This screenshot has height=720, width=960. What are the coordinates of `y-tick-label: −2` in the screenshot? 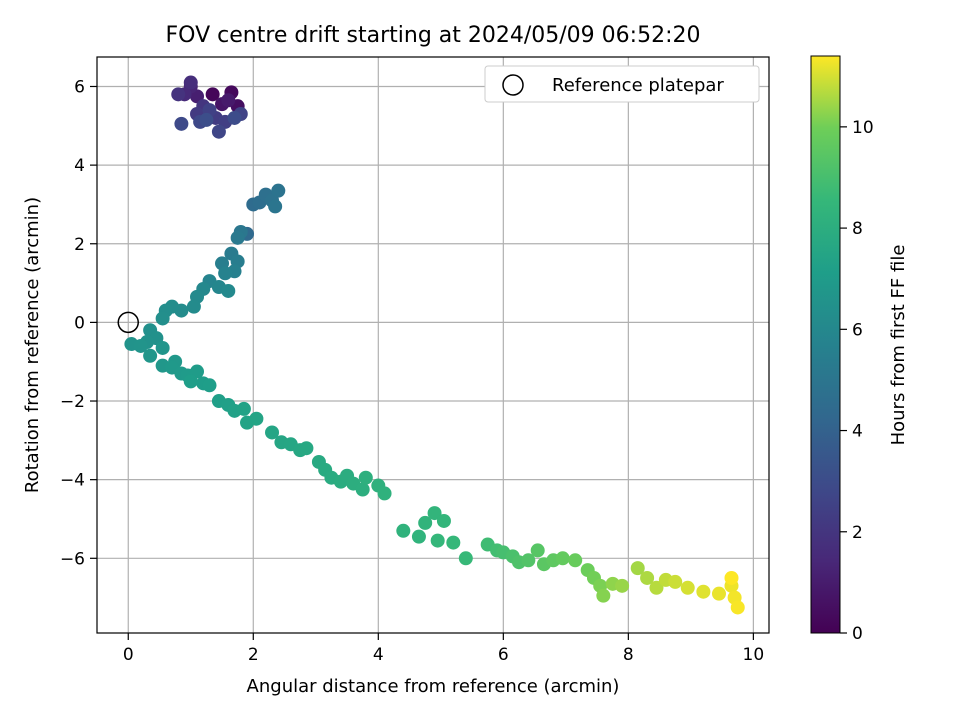 It's located at (72, 402).